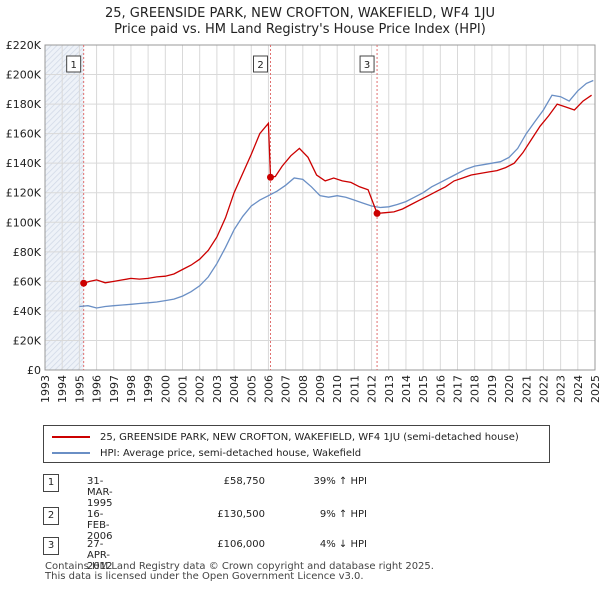 This screenshot has height=590, width=600. Describe the element at coordinates (561, 389) in the screenshot. I see `x-tick-label: 2023` at that location.